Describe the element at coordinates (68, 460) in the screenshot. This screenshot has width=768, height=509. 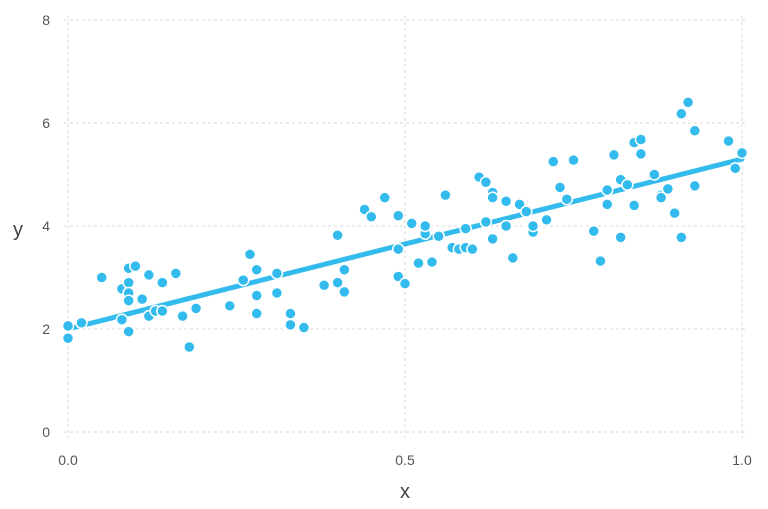
I see `x-tick-label: 0.0` at that location.